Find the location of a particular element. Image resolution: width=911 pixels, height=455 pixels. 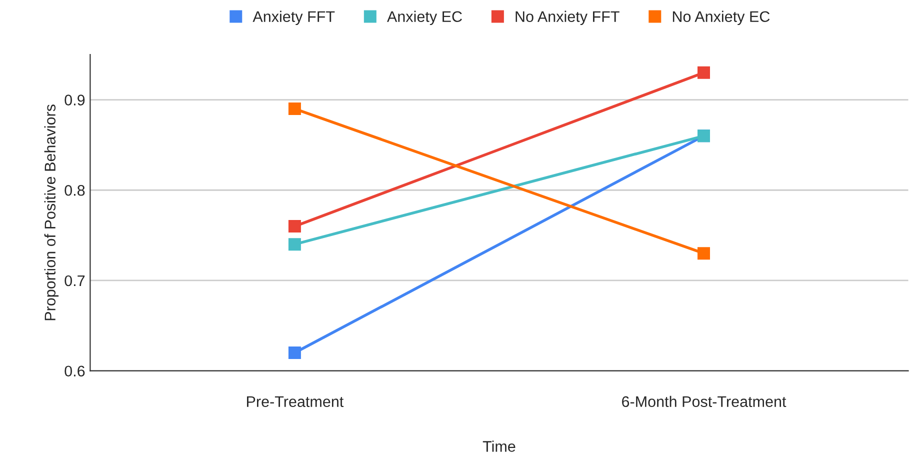

legend-label: No Anxiety EC is located at coordinates (721, 18).